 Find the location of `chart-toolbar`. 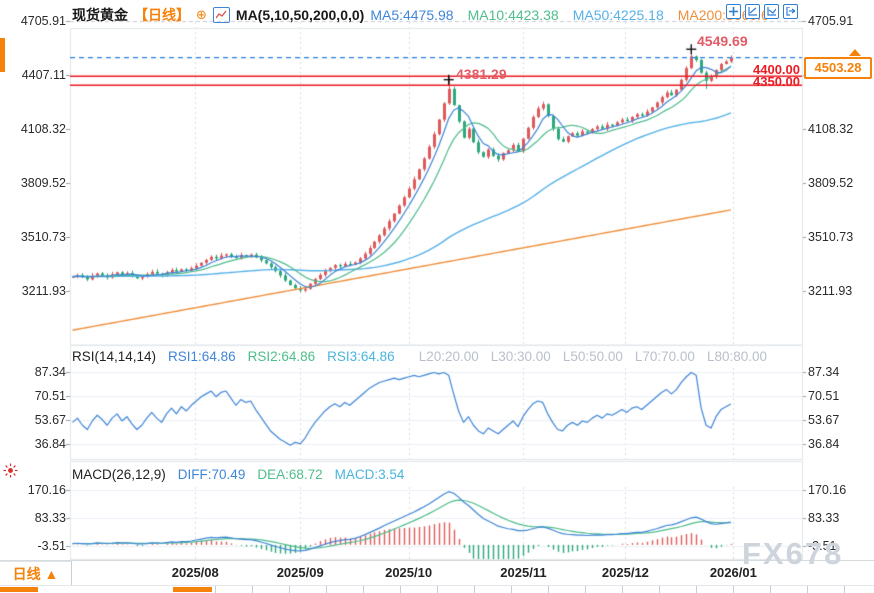

chart-toolbar is located at coordinates (762, 11).